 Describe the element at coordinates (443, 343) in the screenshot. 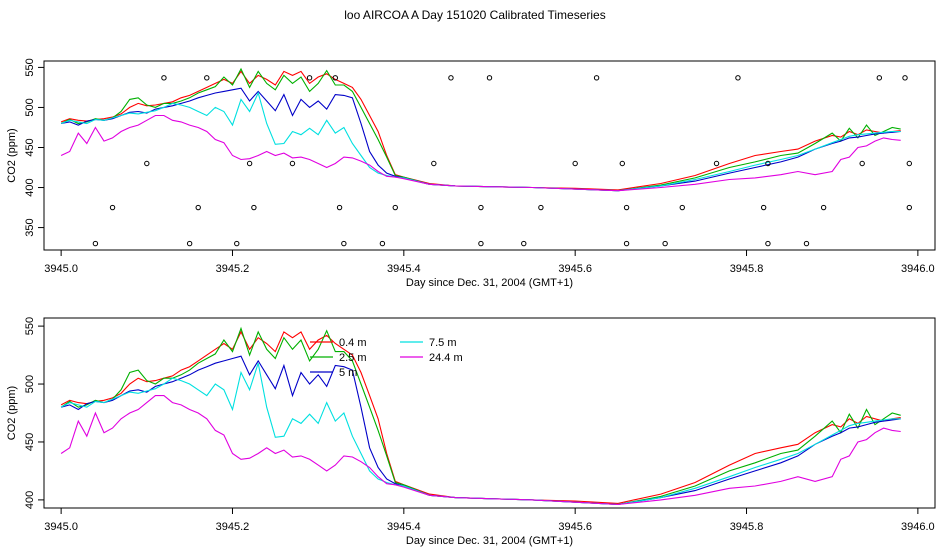

I see `panel2-legend-label: 7.5 m` at that location.